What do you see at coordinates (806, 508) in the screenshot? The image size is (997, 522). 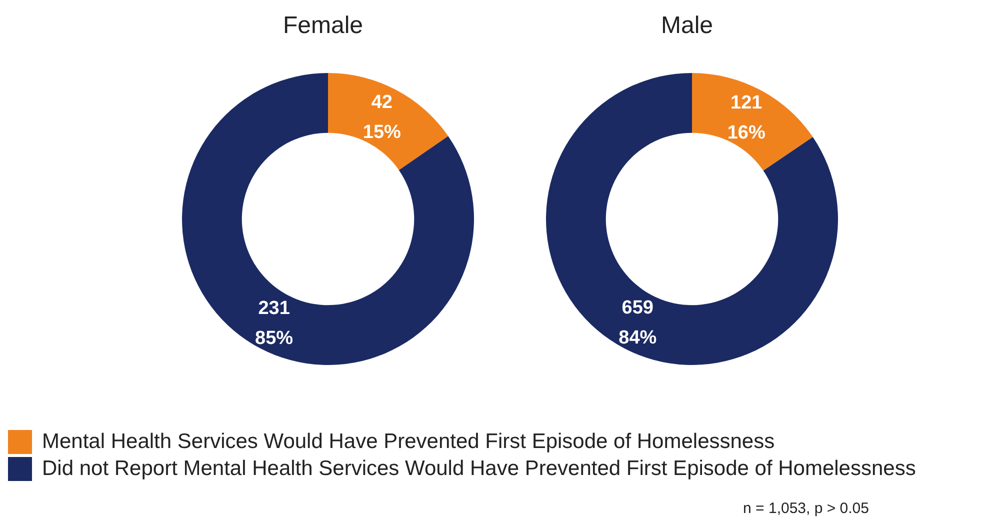 I see `text: n = 1,053, p > 0.05` at bounding box center [806, 508].